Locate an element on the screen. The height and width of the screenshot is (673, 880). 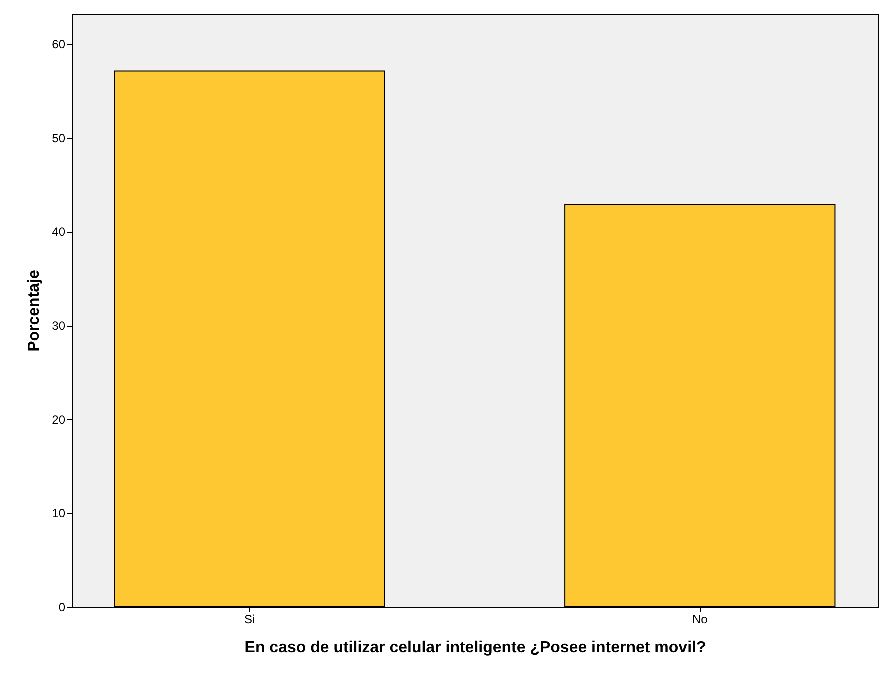
y-tick-label: 40 is located at coordinates (59, 232).